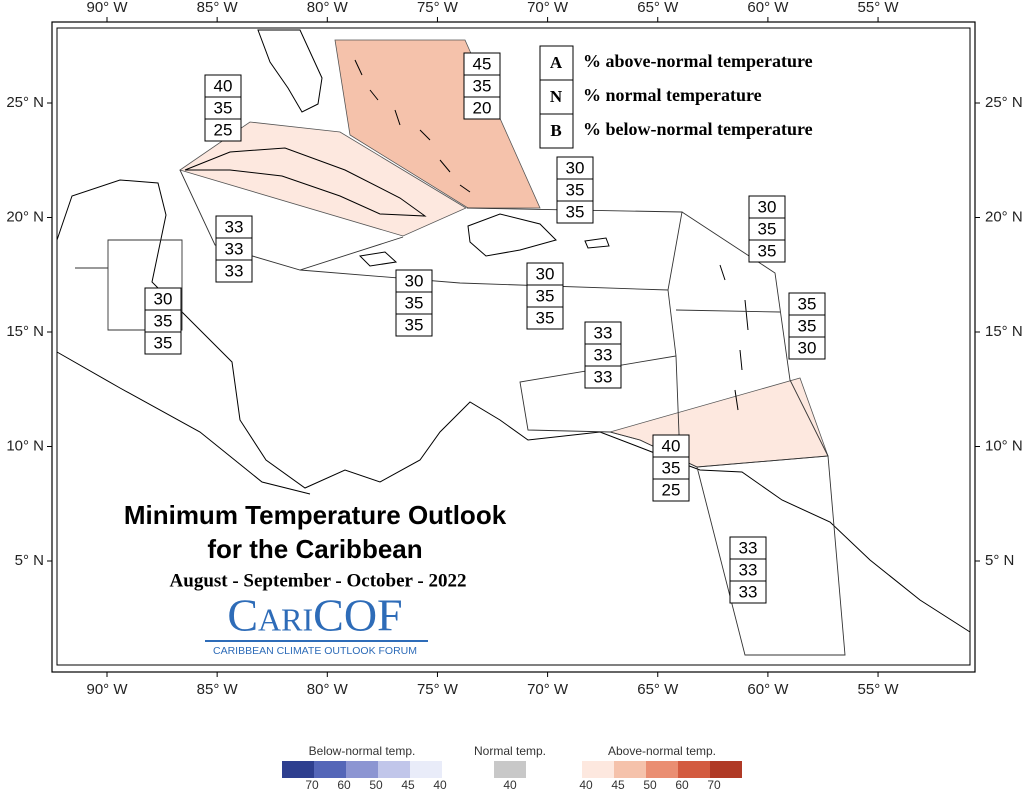 The width and height of the screenshot is (1030, 796). What do you see at coordinates (698, 129) in the screenshot?
I see `key-text: % below-normal temperature` at bounding box center [698, 129].